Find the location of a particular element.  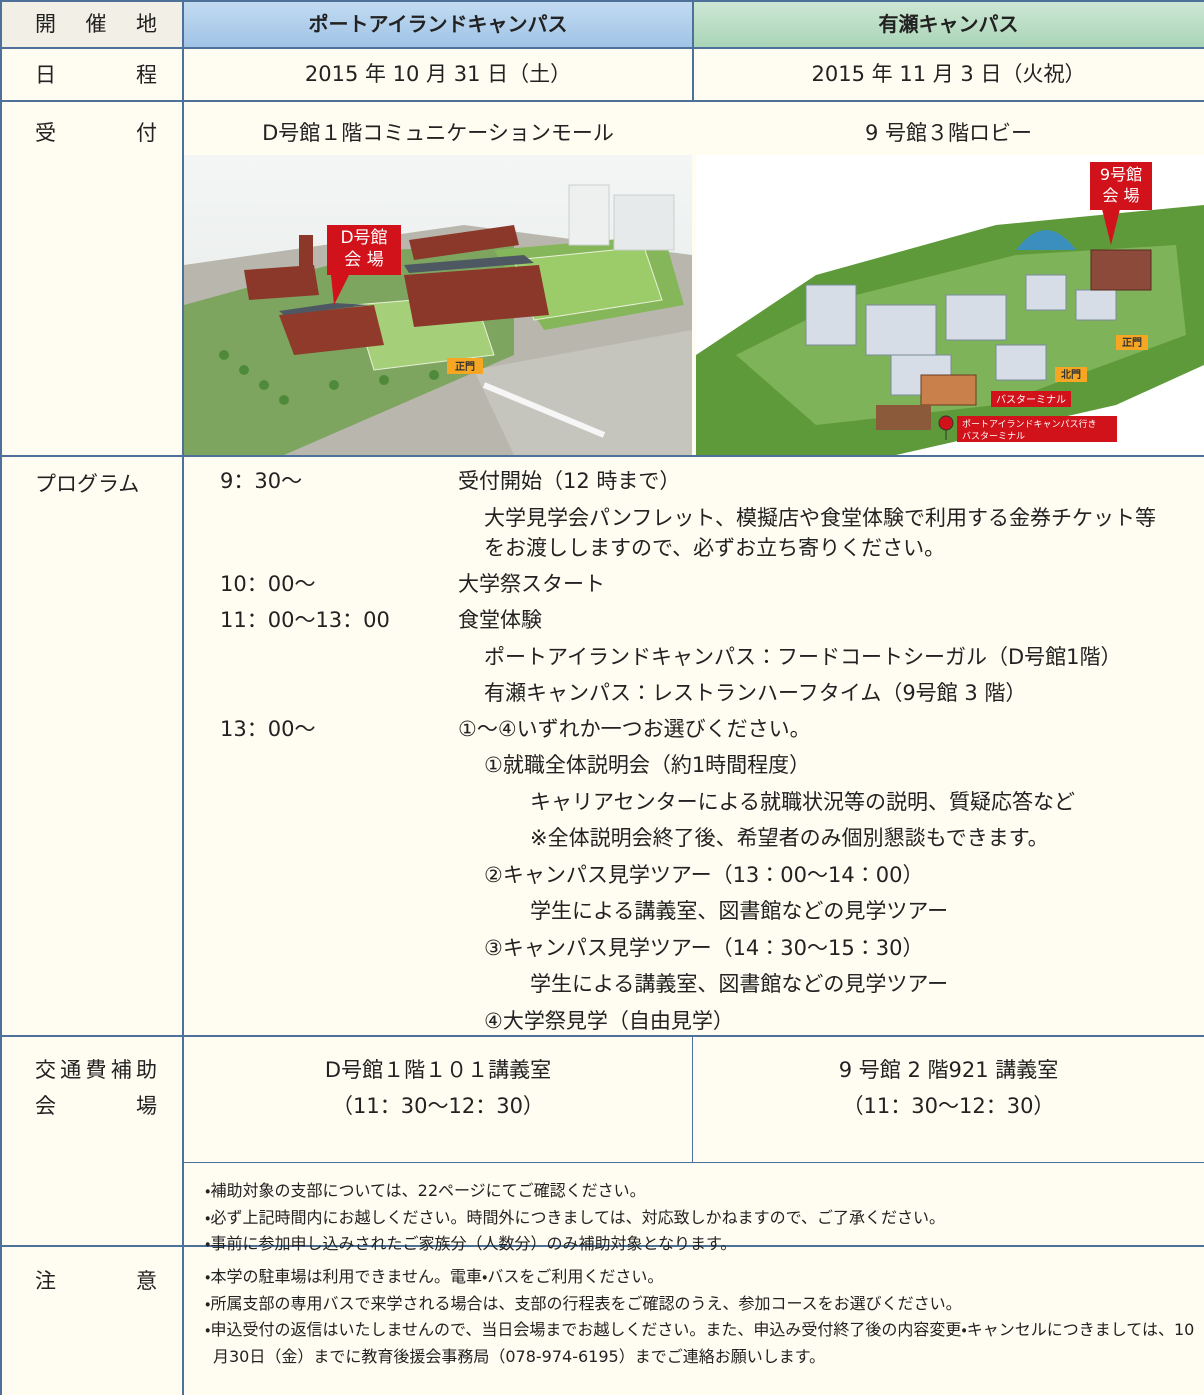

campus-heading: 有瀬キャンパス is located at coordinates (948, 24).